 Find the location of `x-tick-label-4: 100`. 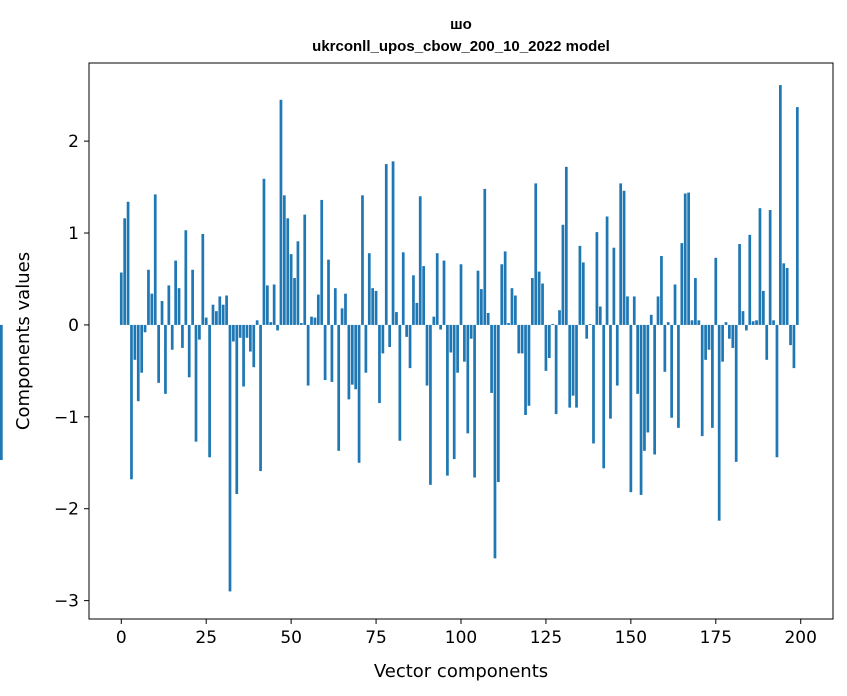

x-tick-label-4: 100 is located at coordinates (461, 638).